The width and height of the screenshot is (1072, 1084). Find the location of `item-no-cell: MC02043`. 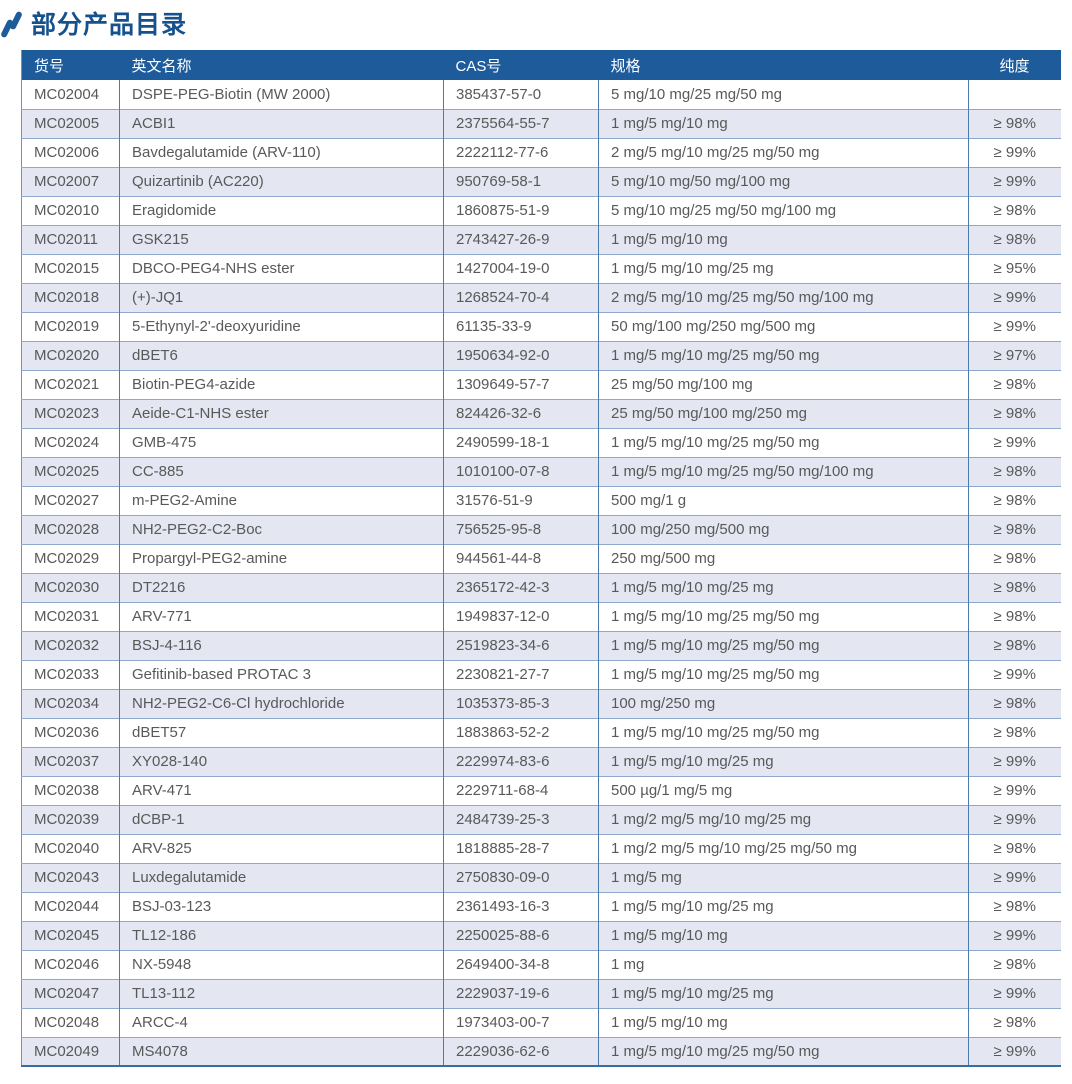

item-no-cell: MC02043 is located at coordinates (70, 877).